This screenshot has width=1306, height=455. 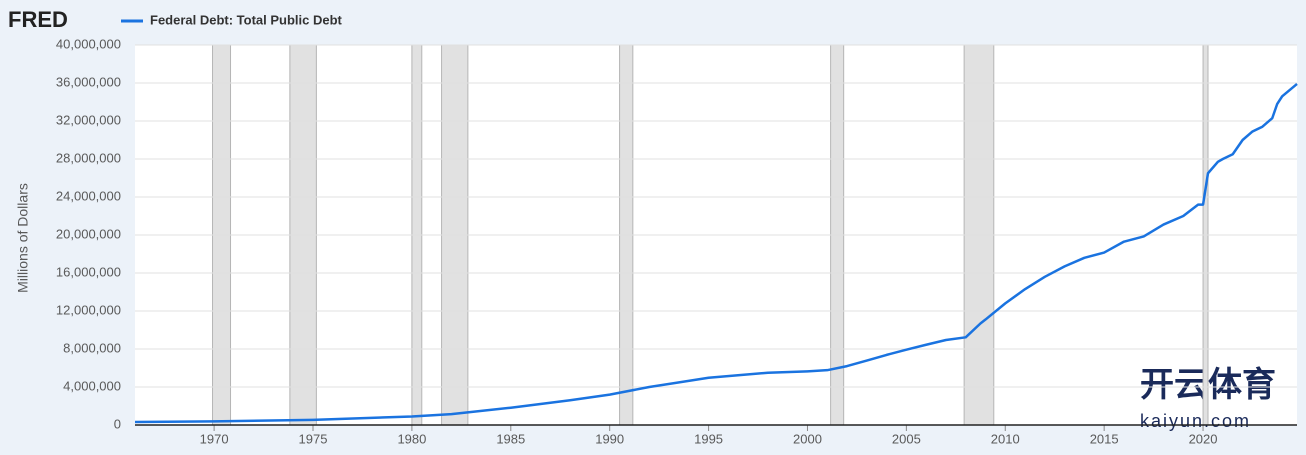 I want to click on y-tick-label: 40,000,000, so click(x=88, y=43).